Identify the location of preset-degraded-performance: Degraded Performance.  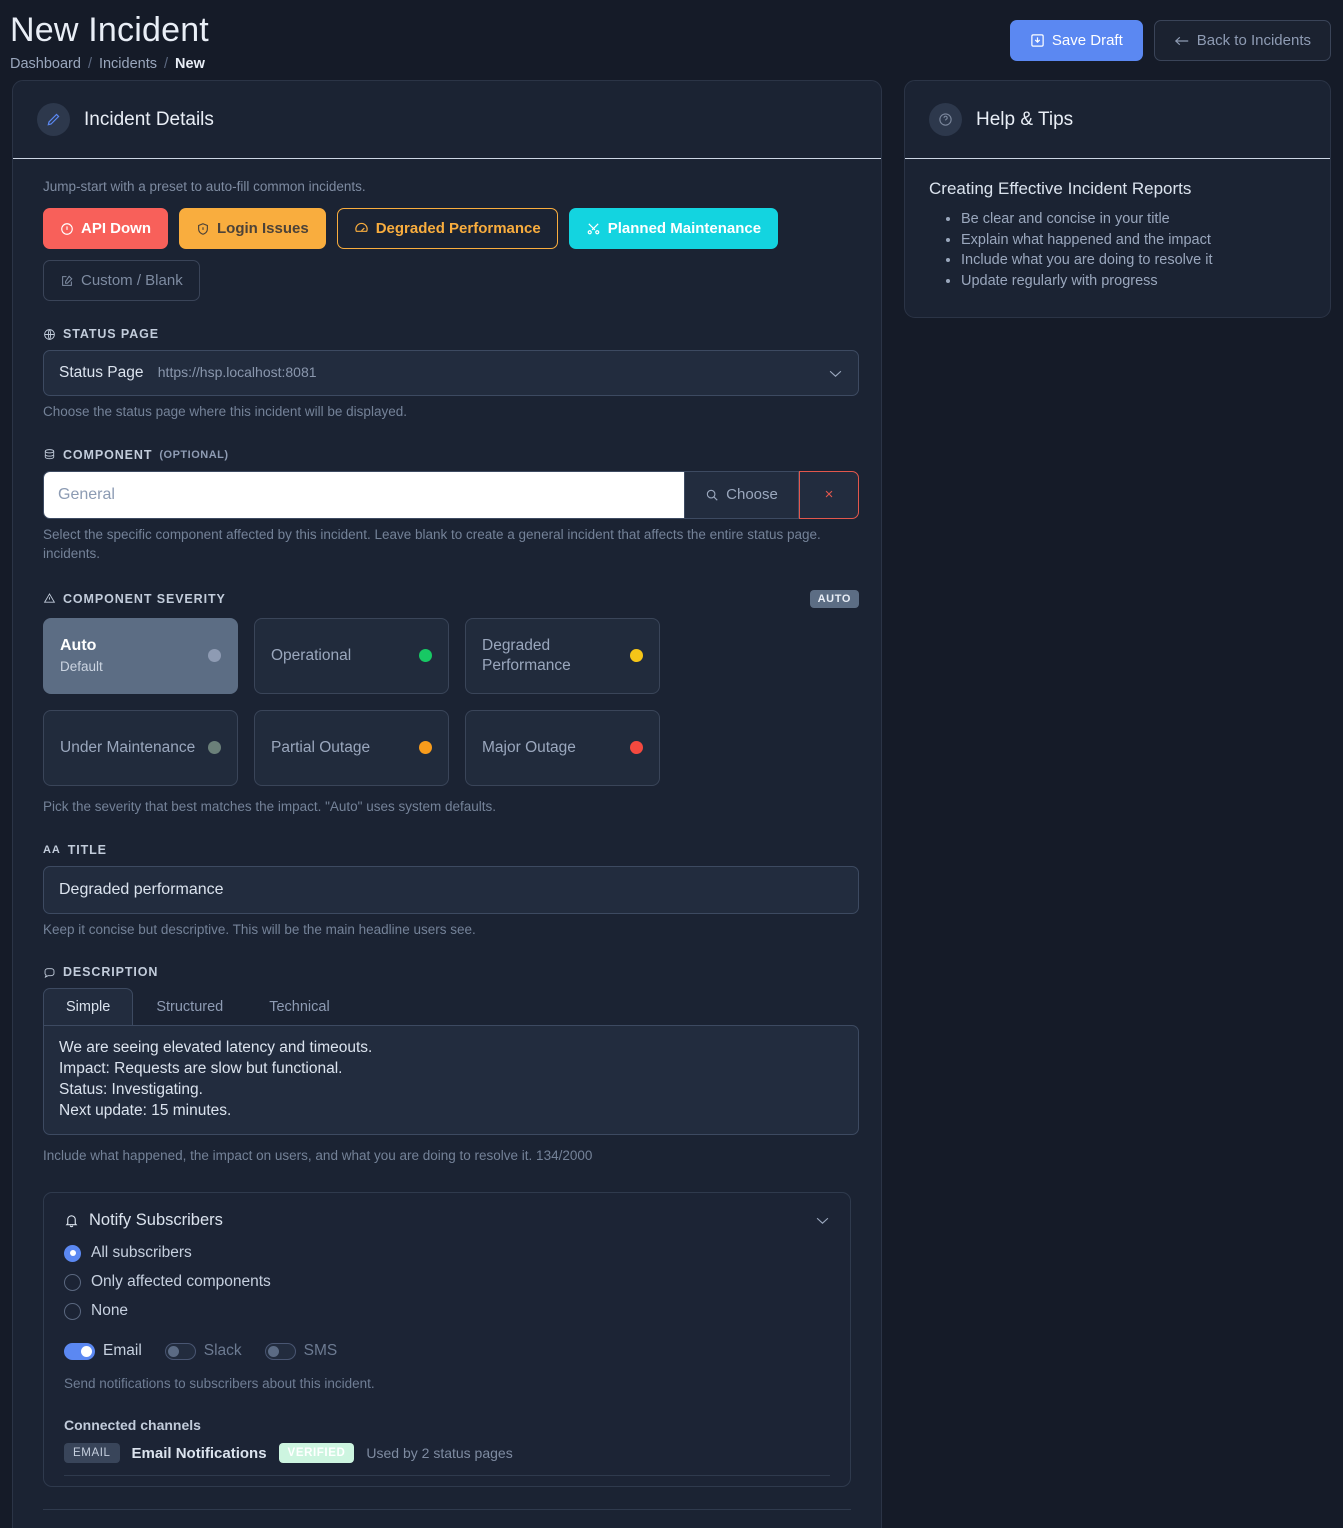
(447, 228).